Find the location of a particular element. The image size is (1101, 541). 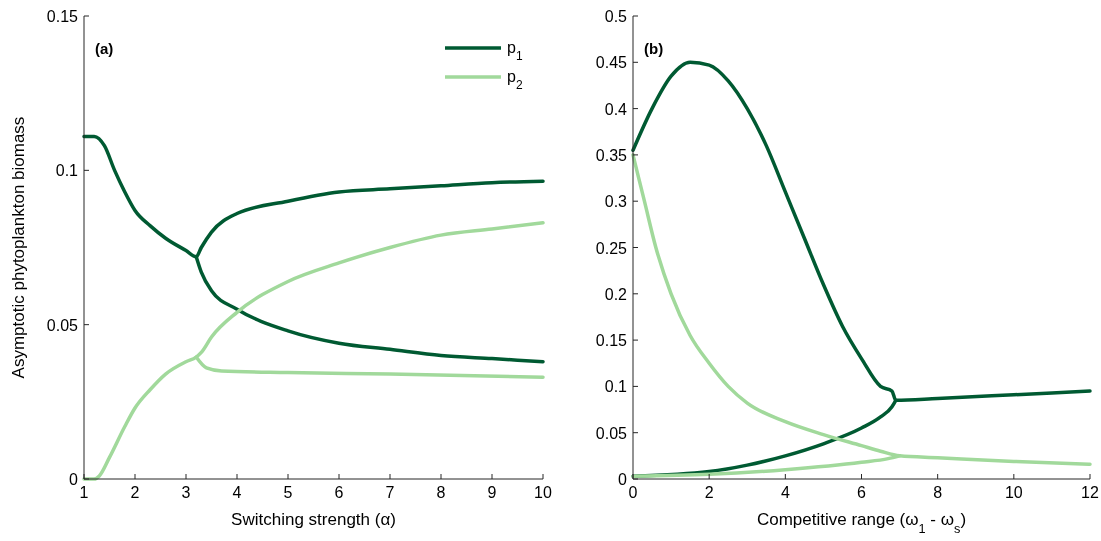

x-axis-title: Switching strength (α) is located at coordinates (313, 519).